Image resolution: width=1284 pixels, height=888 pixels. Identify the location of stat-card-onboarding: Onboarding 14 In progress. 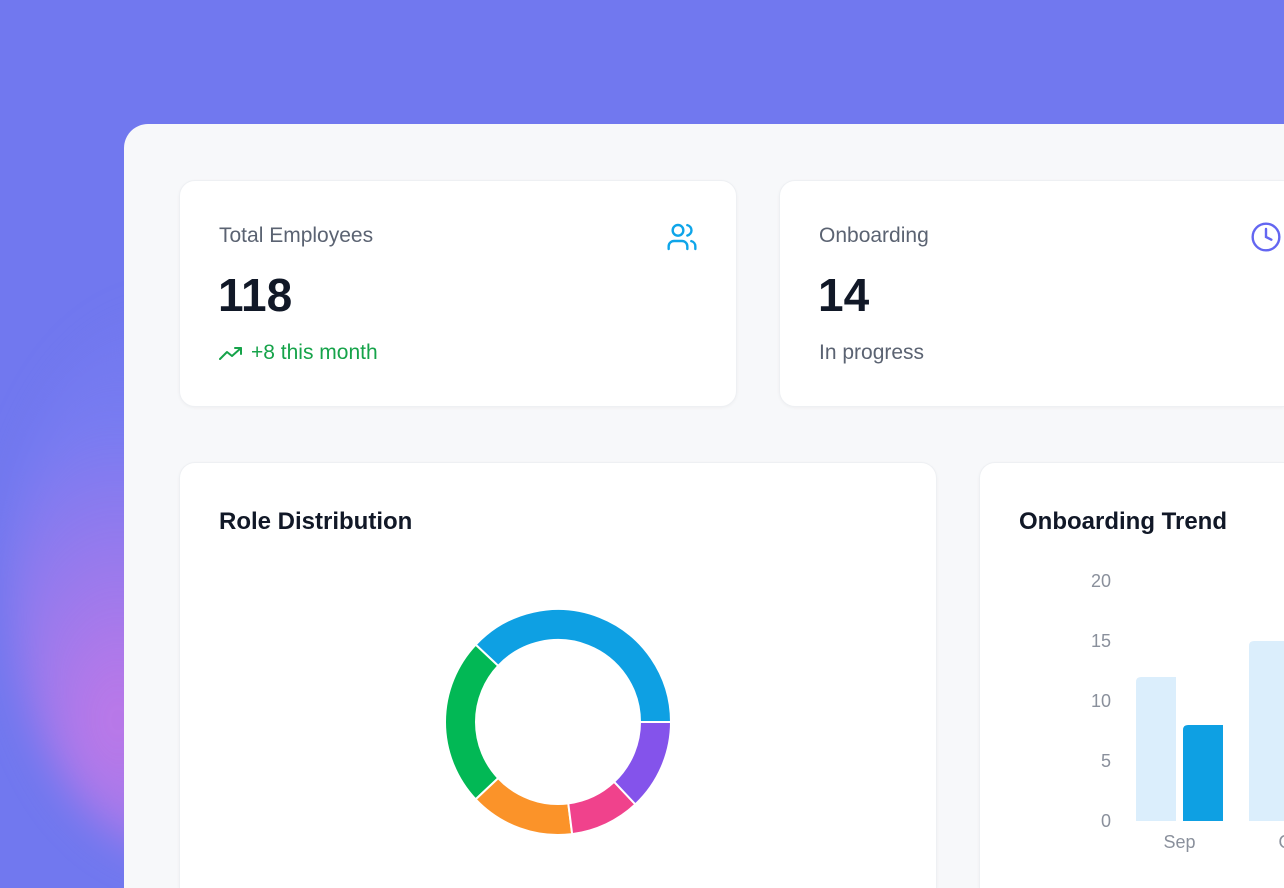
(1031, 293).